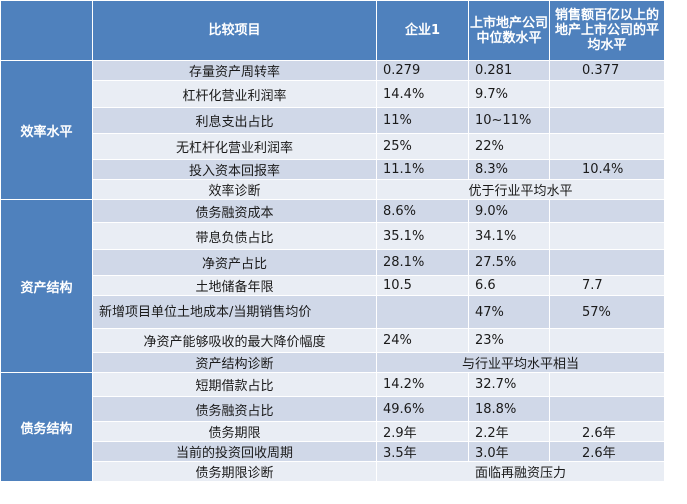 The width and height of the screenshot is (687, 504). Describe the element at coordinates (234, 431) in the screenshot. I see `row-item-label: 债务期限` at that location.